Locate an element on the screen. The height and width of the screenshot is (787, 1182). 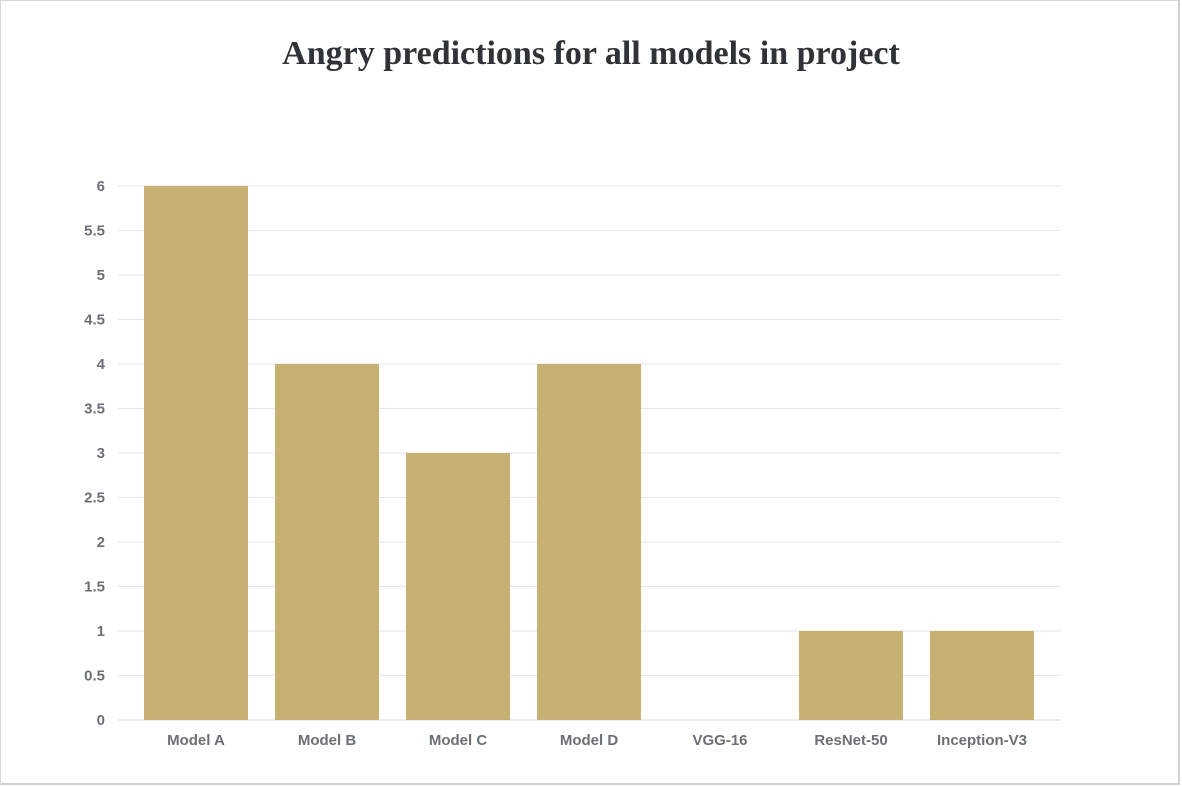
y-tick-label: 4 is located at coordinates (101, 364).